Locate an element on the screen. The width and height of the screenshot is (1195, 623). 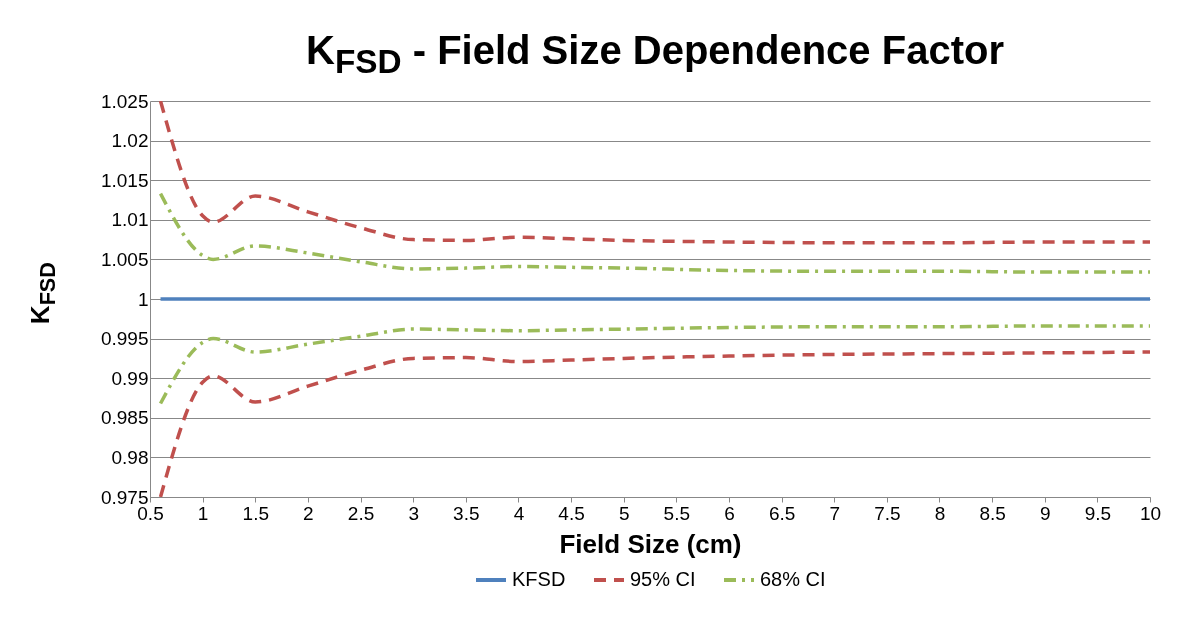
x-tick-label: 8 is located at coordinates (940, 513).